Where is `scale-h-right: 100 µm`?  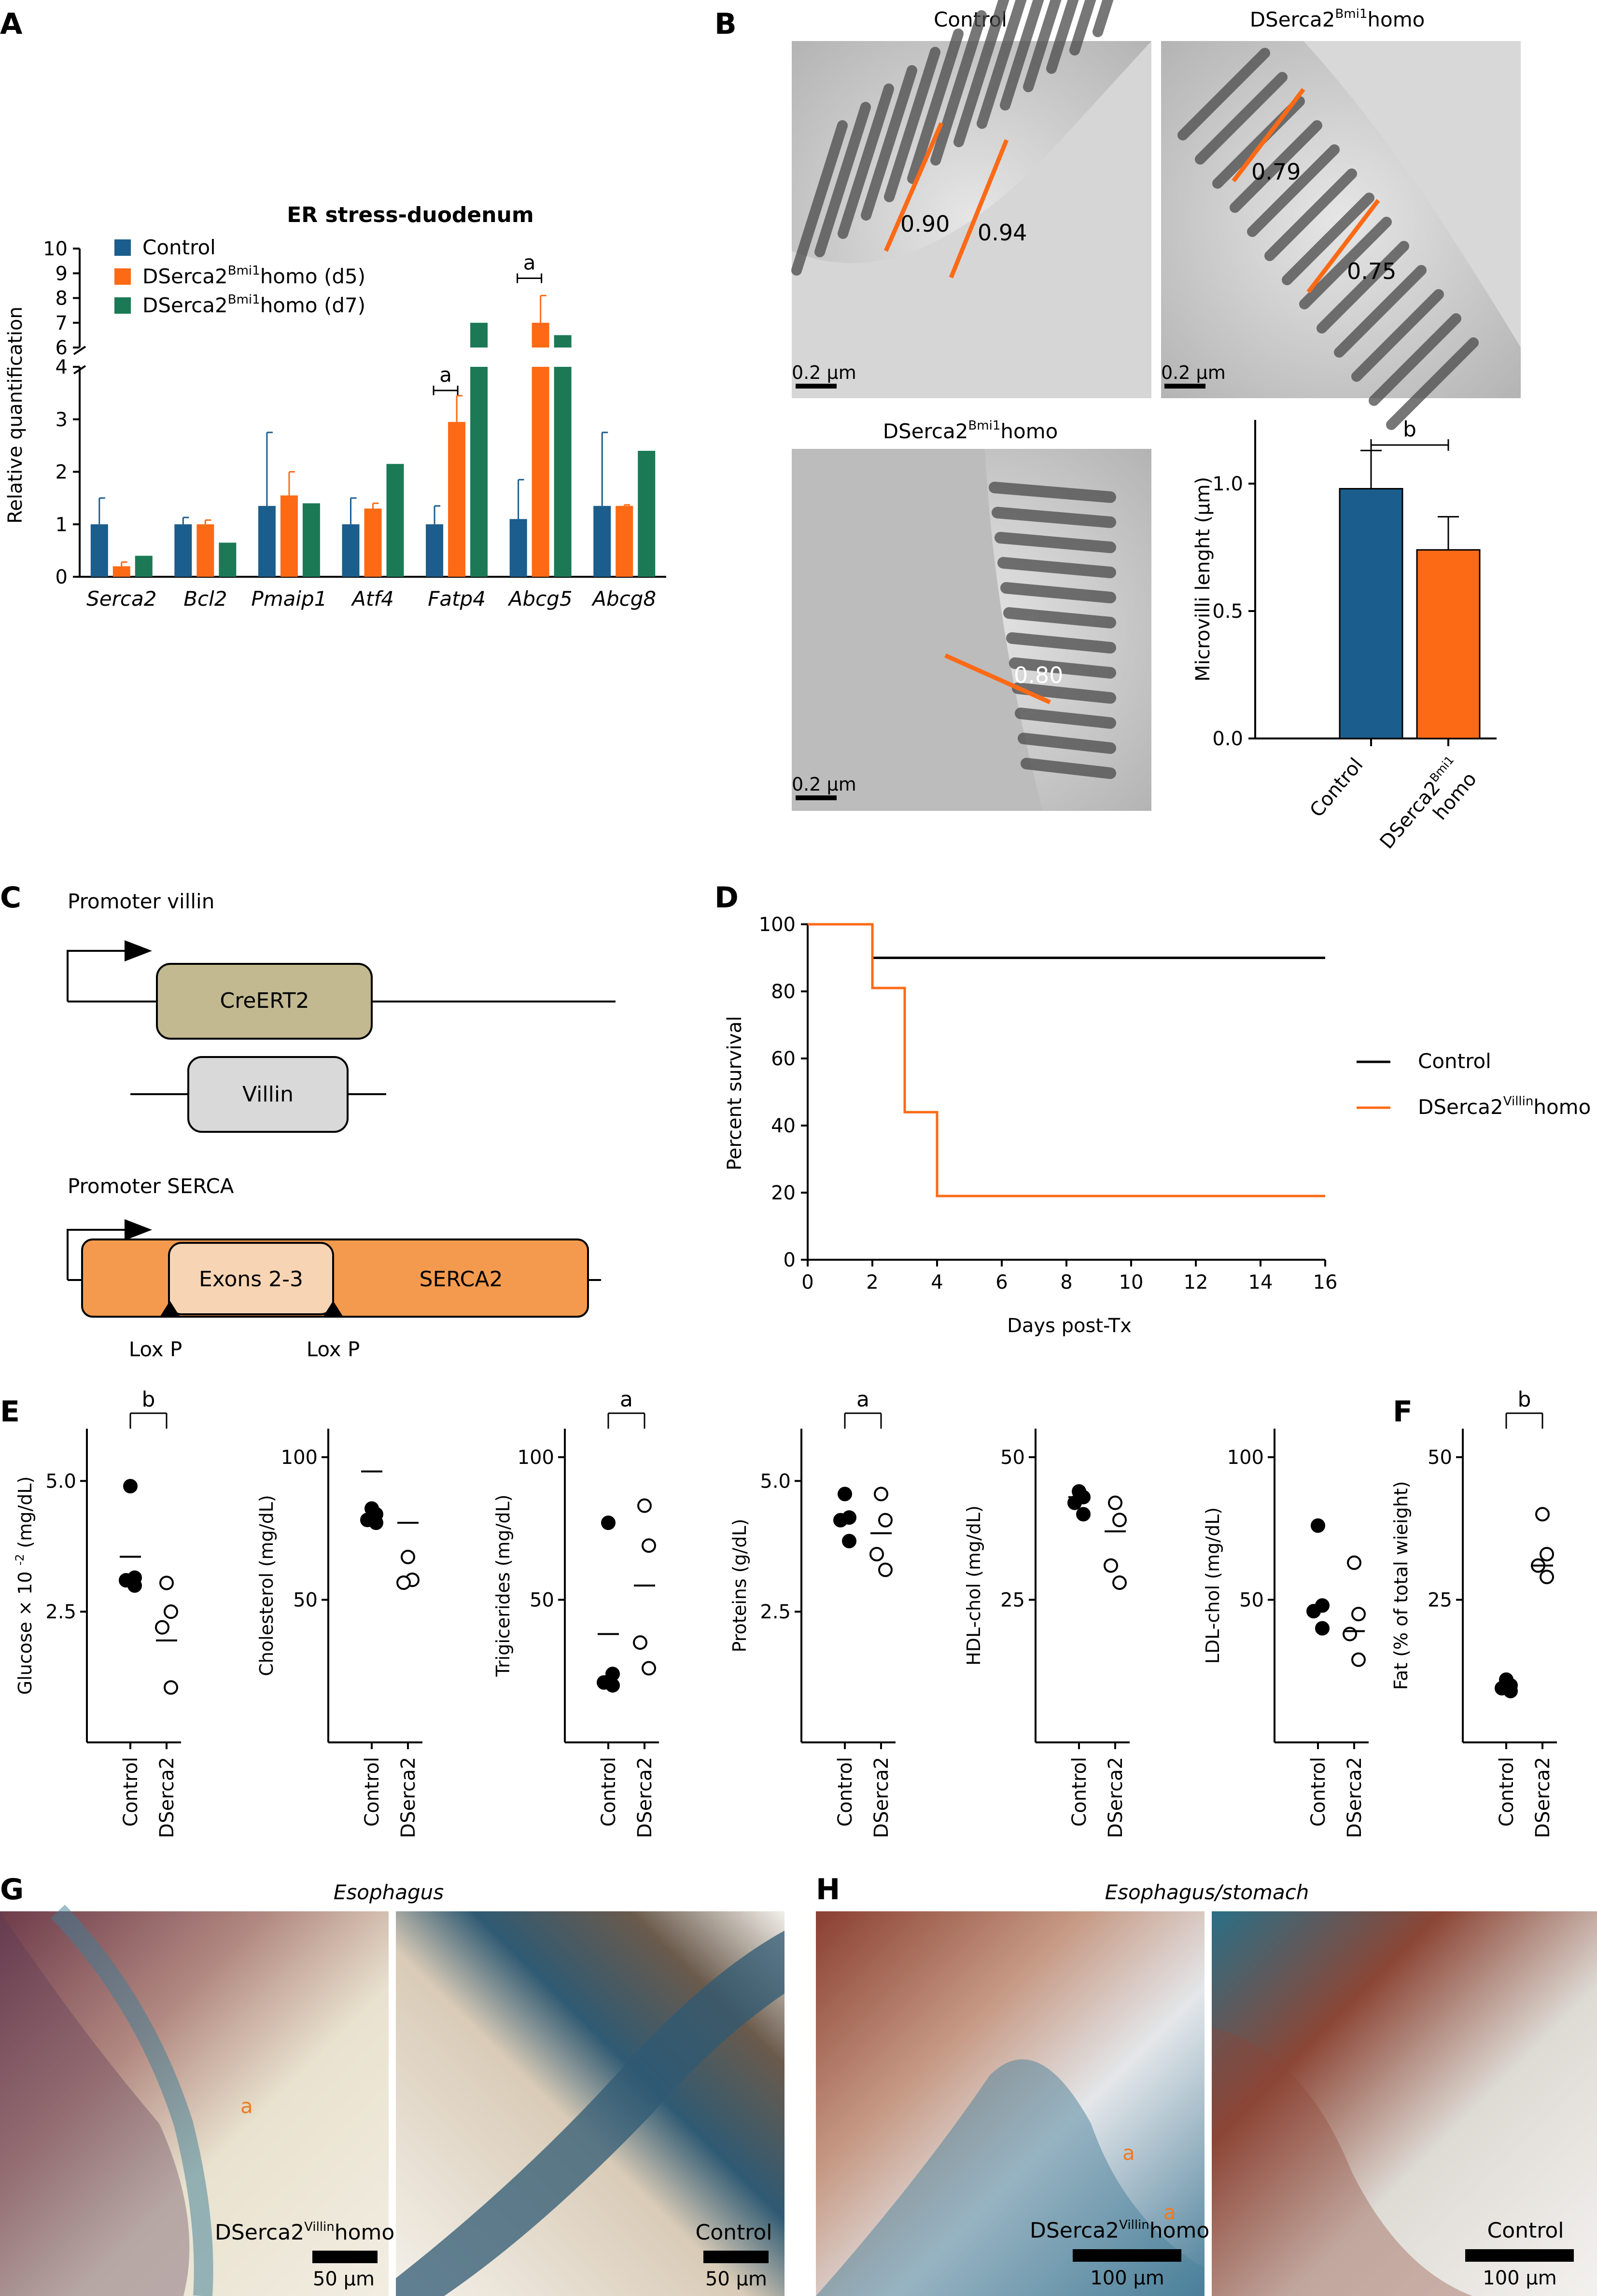
scale-h-right: 100 µm is located at coordinates (1519, 2278).